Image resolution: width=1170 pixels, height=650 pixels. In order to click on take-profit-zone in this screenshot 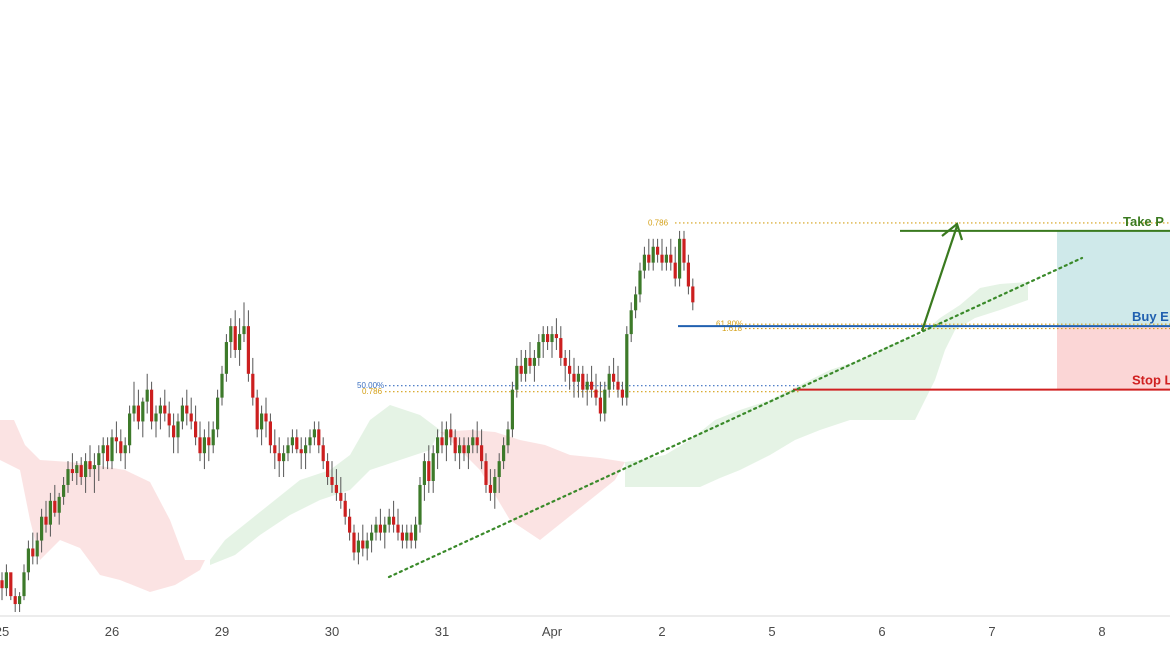, I will do `click(1113, 278)`.